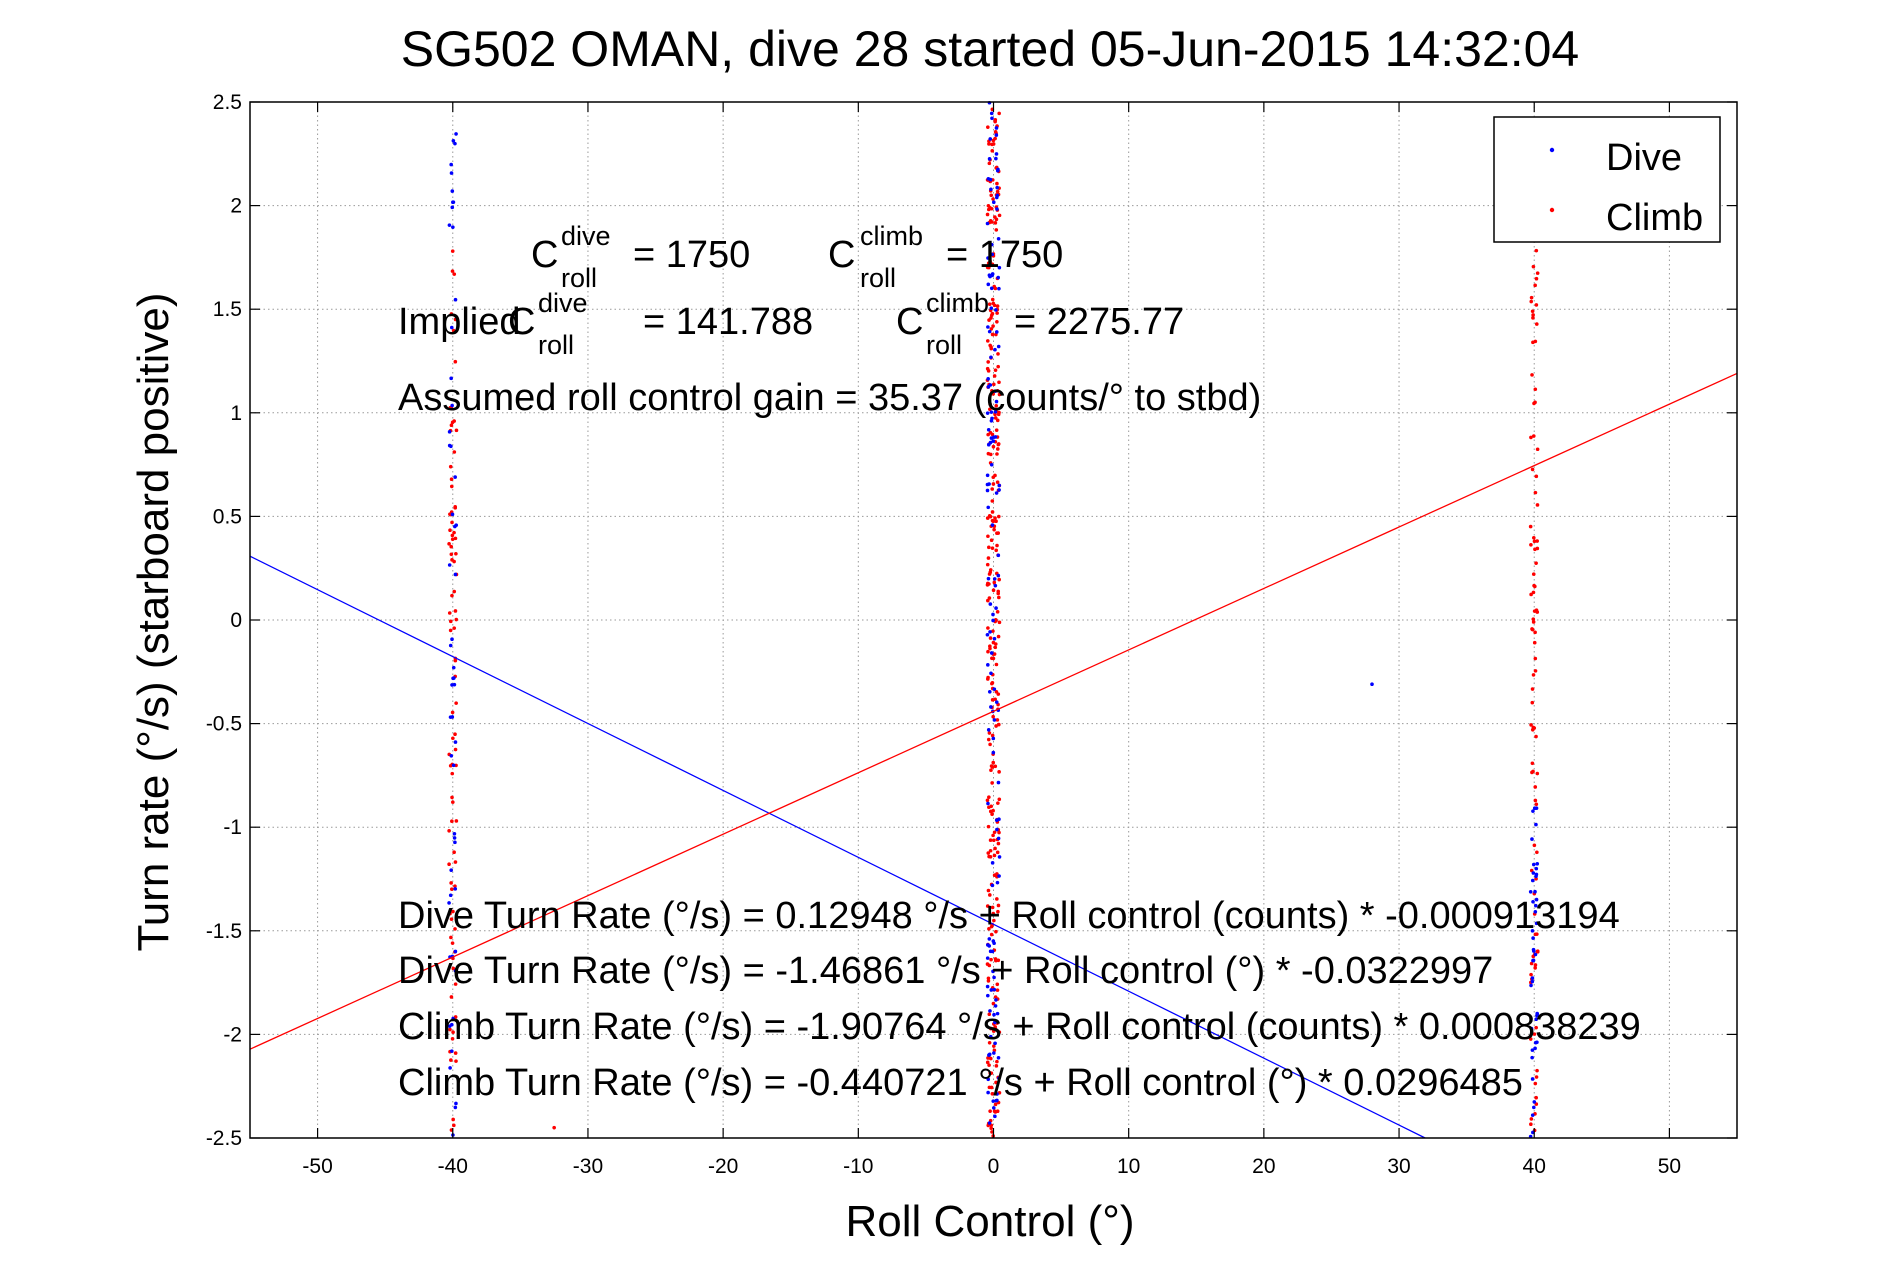 The height and width of the screenshot is (1262, 1891). I want to click on x-tick-label: -50, so click(317, 1166).